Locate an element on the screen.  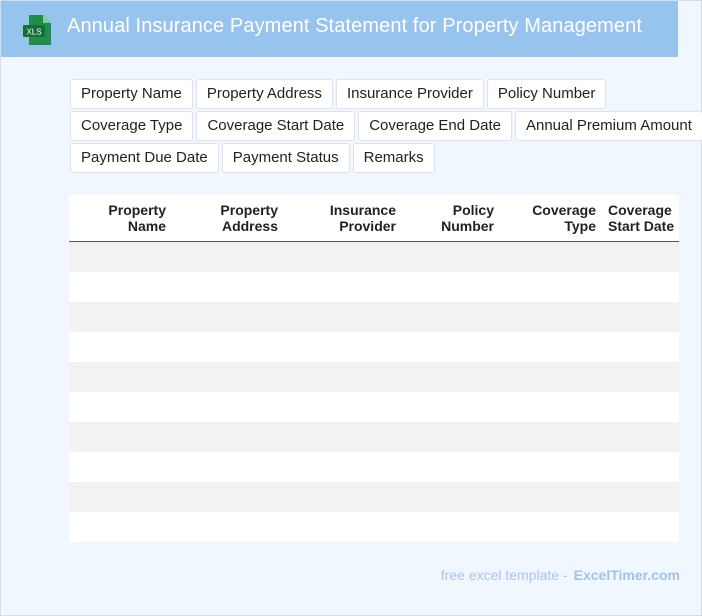
column-header-coverage-type: Coverage Type is located at coordinates (551, 218).